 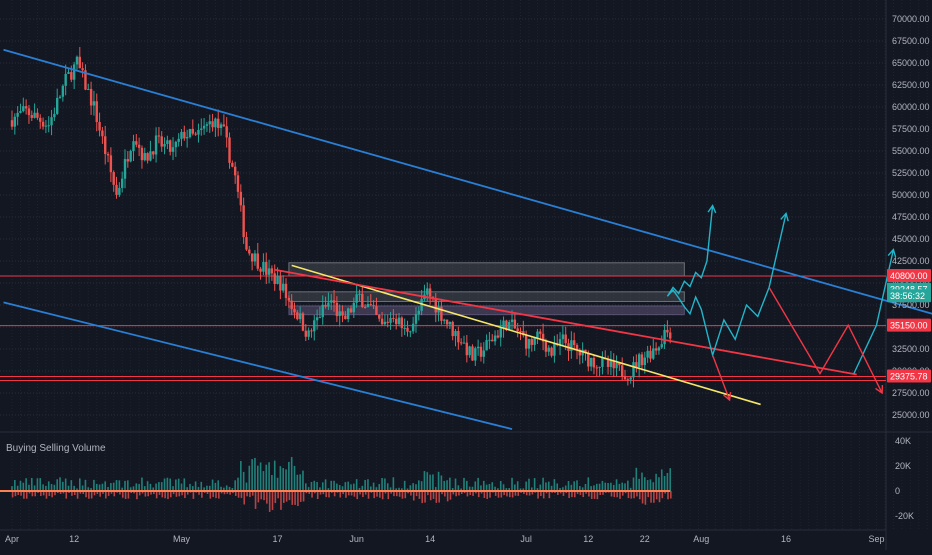 I want to click on price-axis-label: 67500.00, so click(x=911, y=41).